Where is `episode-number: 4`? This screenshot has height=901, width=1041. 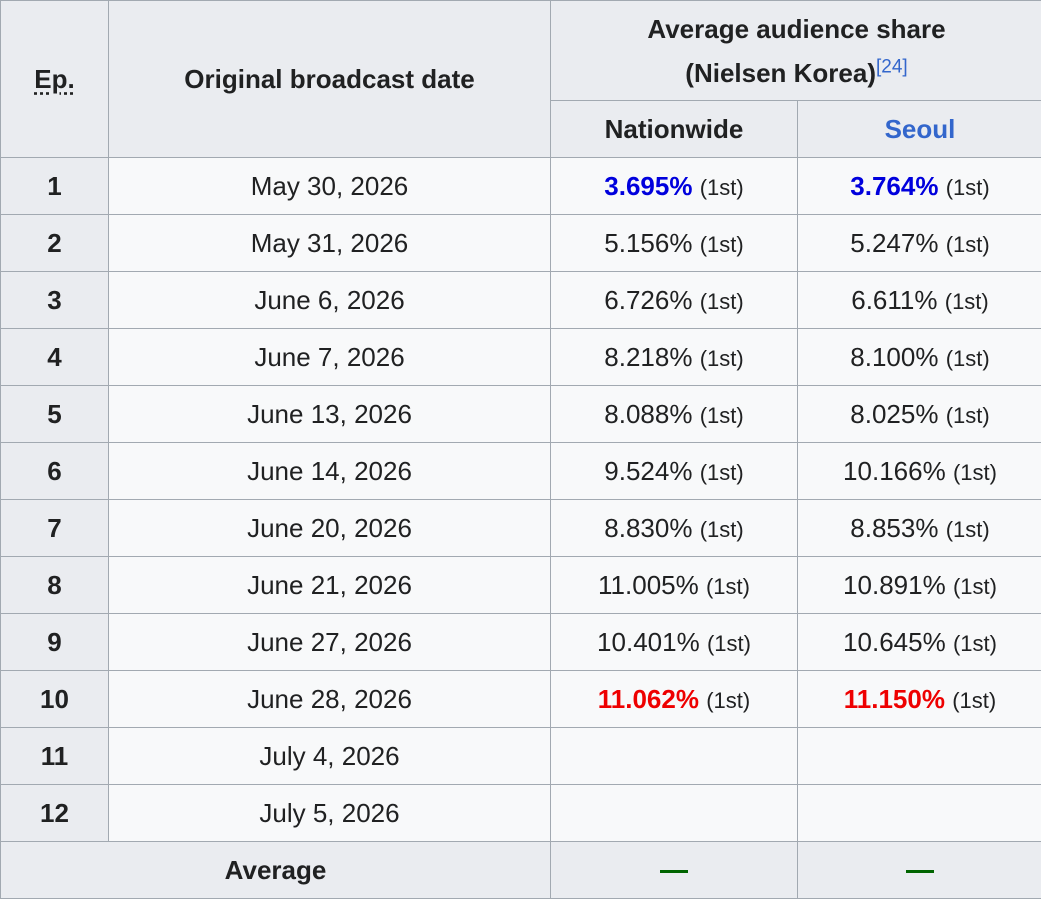
episode-number: 4 is located at coordinates (54, 357).